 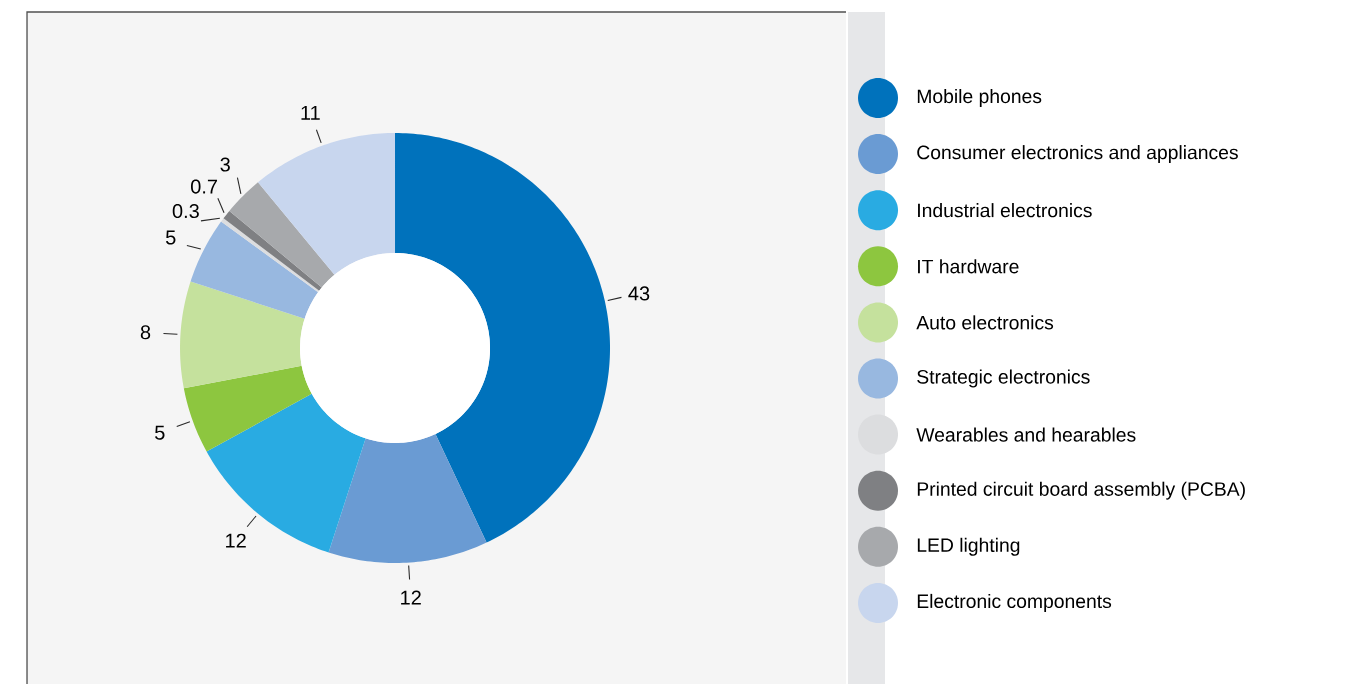 I want to click on legend-label: IT hardware, so click(x=968, y=266).